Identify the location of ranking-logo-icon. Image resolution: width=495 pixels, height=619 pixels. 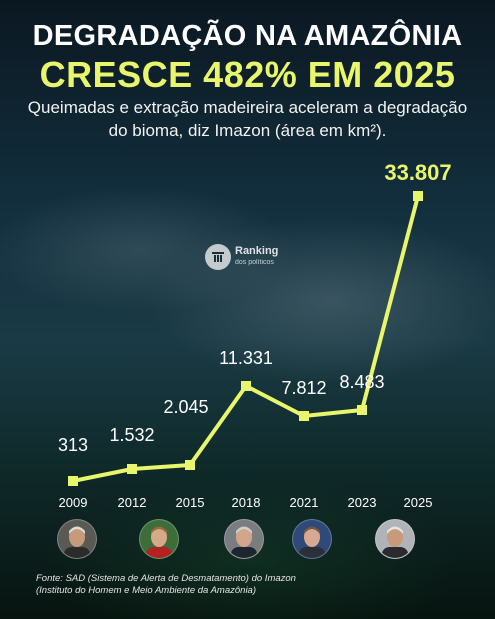
(218, 257).